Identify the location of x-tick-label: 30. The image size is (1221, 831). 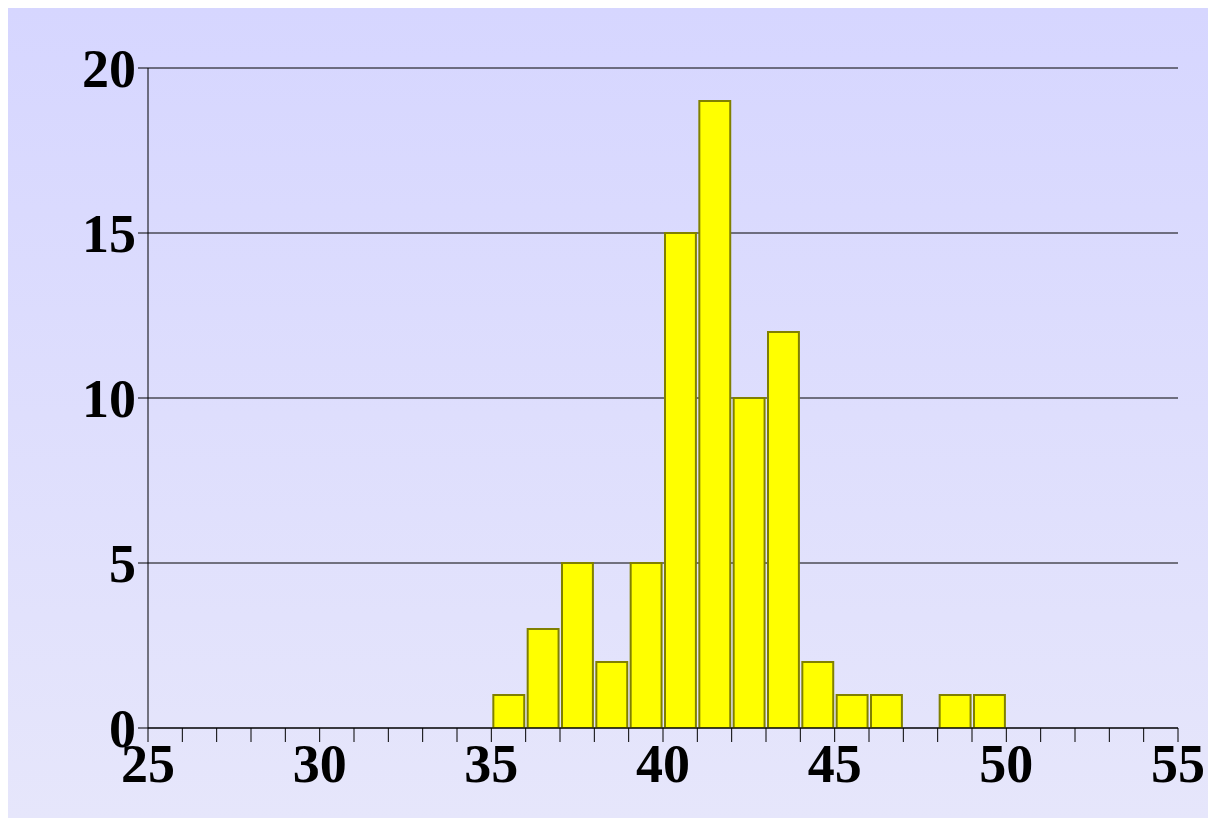
(319, 764).